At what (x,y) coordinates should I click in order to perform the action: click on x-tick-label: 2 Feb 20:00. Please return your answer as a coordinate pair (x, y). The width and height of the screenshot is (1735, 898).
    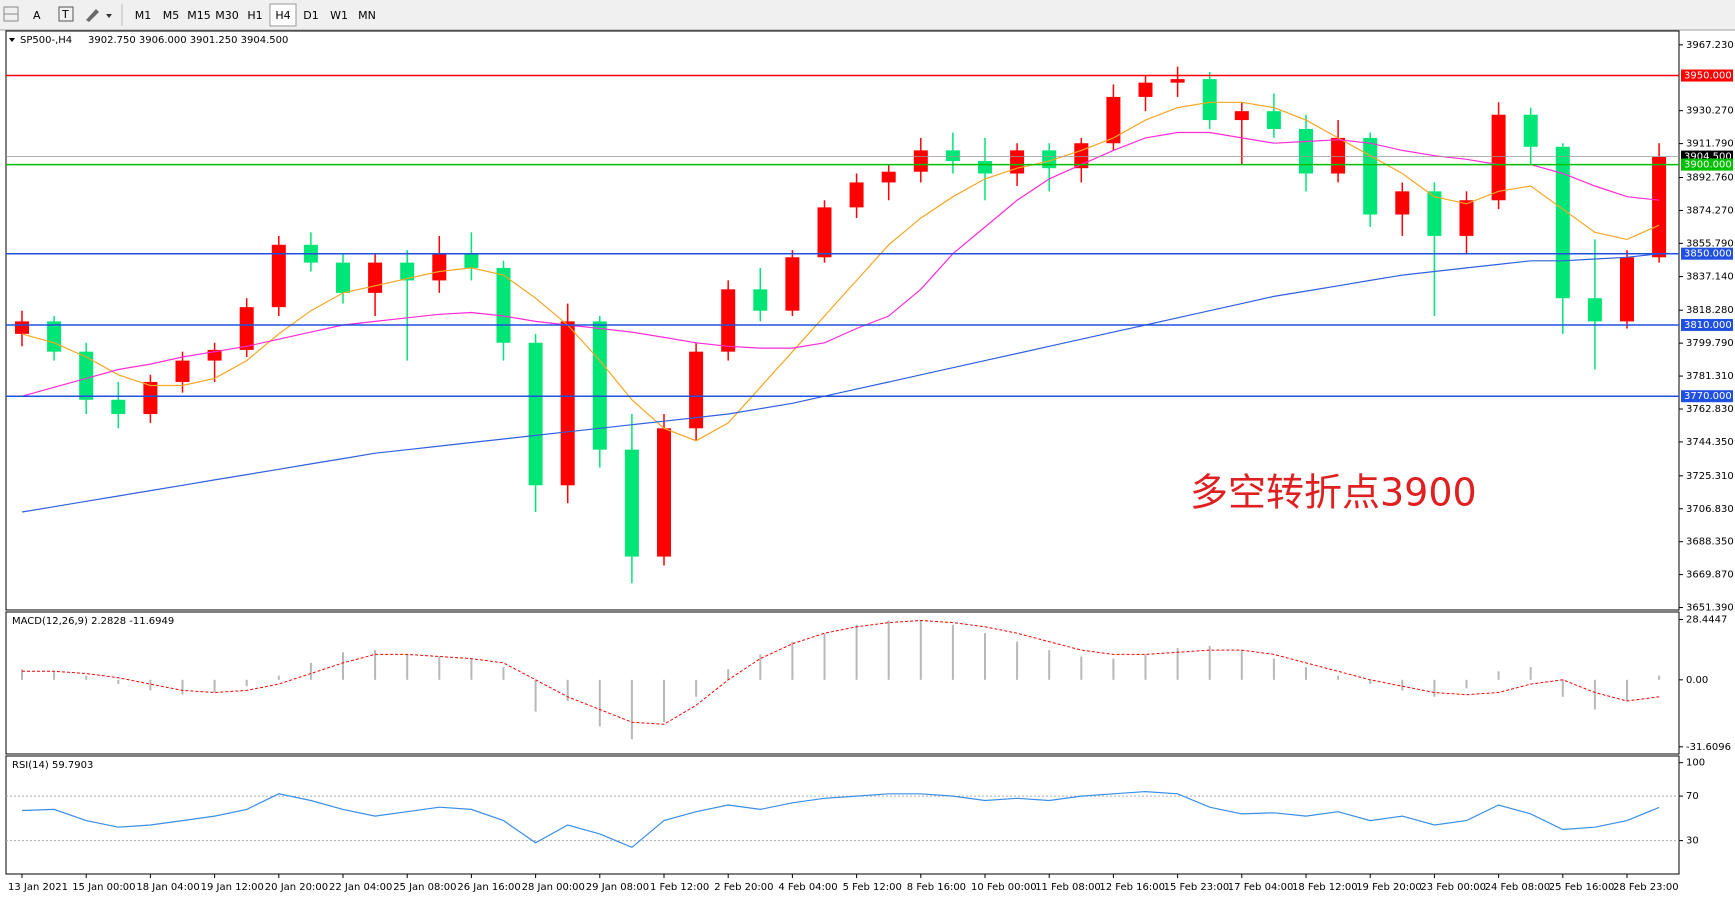
    Looking at the image, I should click on (743, 887).